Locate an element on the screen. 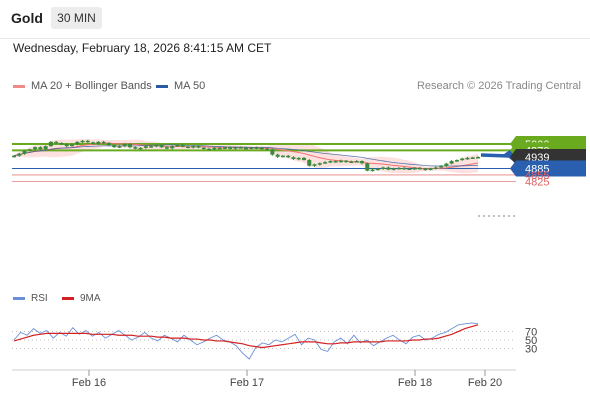  support-label-4855: 4855 is located at coordinates (537, 176).